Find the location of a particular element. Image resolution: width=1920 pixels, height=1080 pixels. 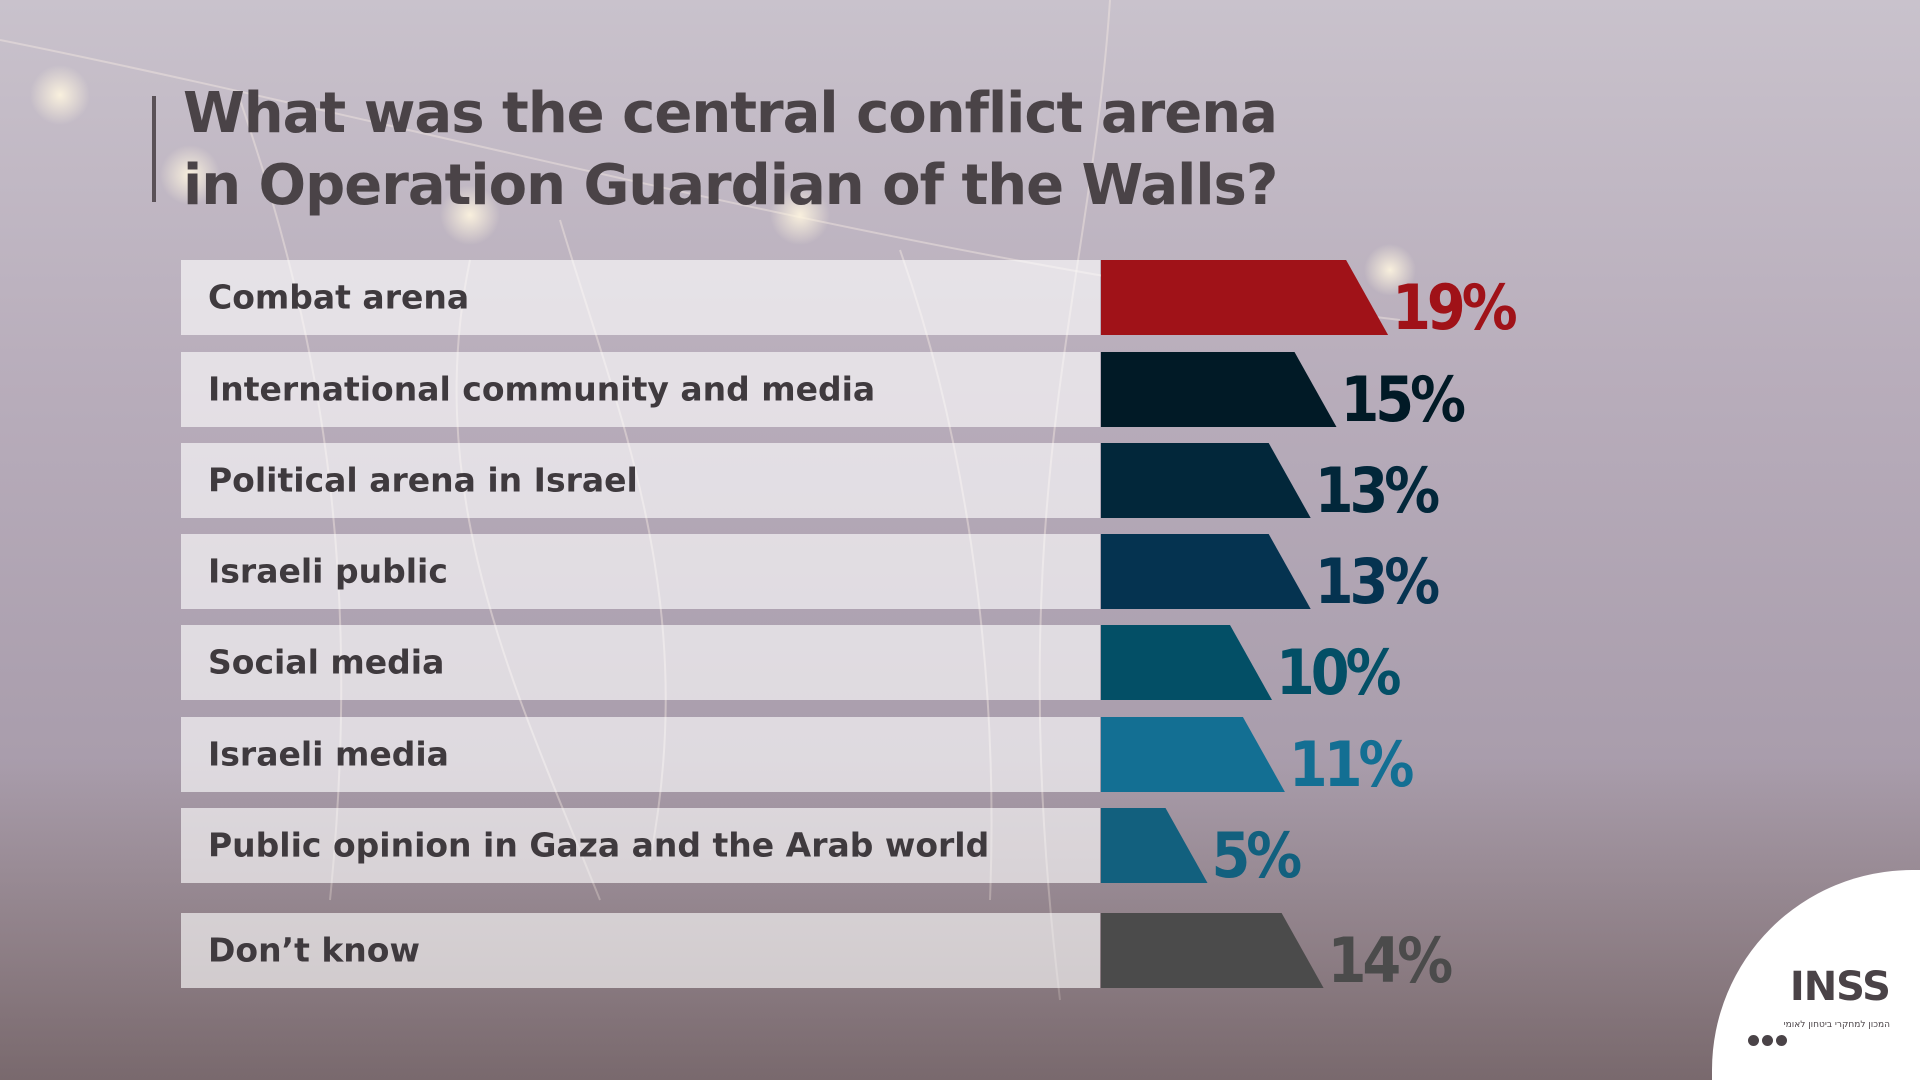

category-label: Israeli media is located at coordinates (328, 754).